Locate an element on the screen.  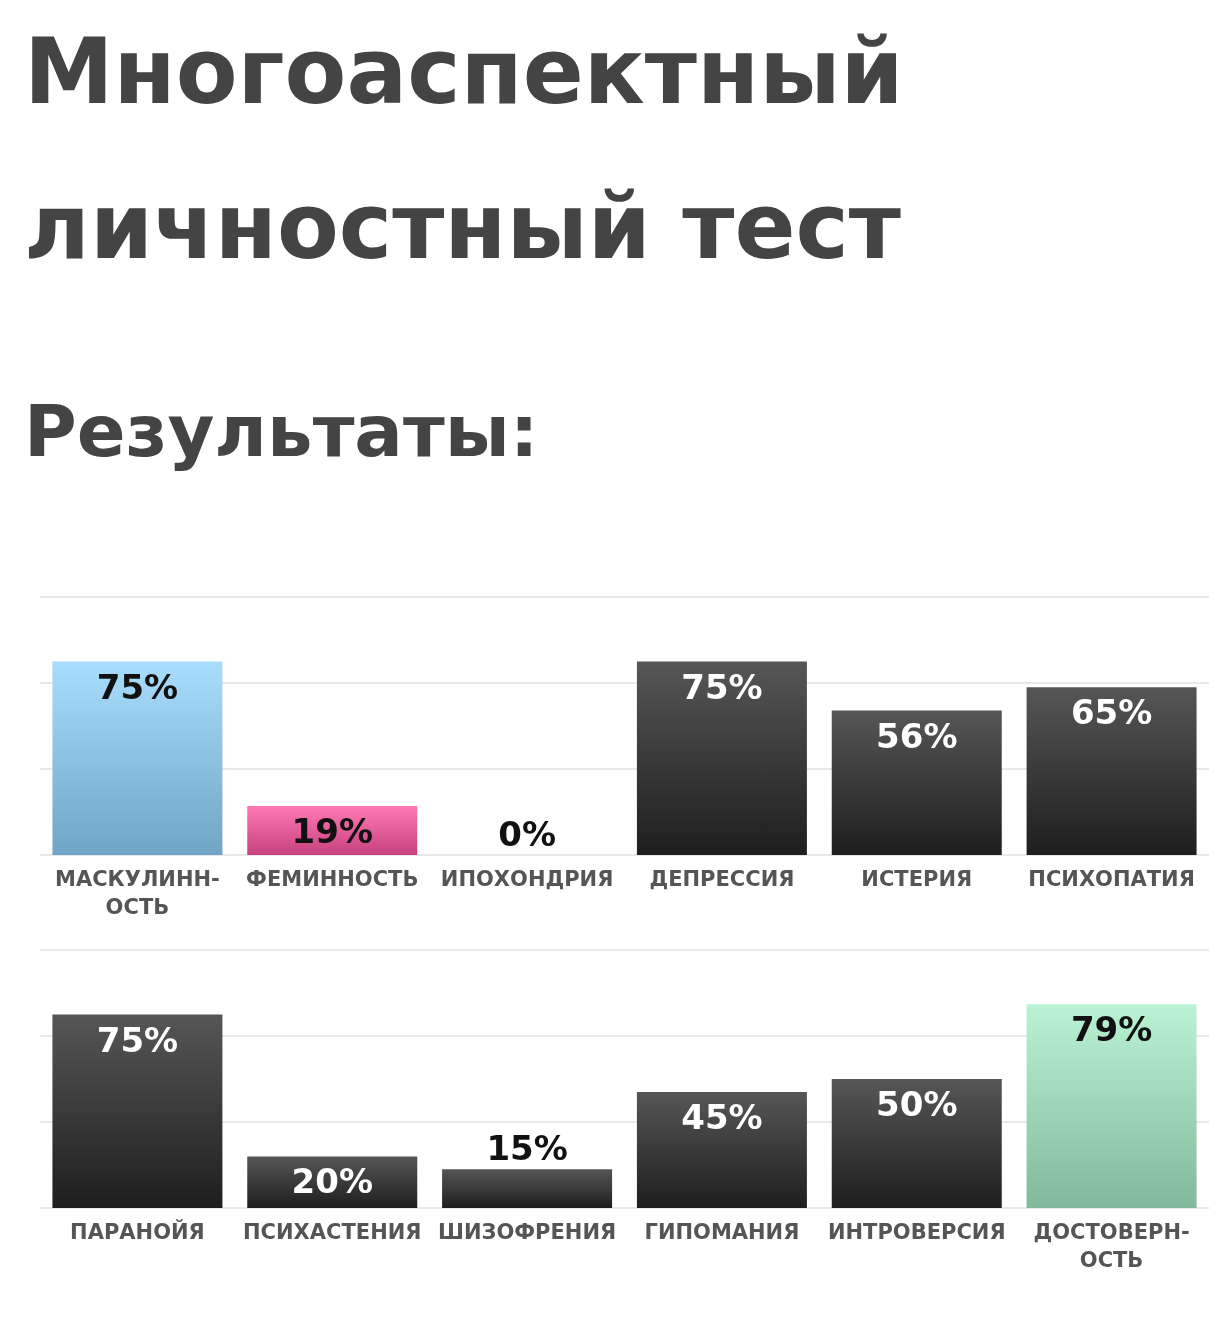
data-label: 79% is located at coordinates (1111, 1029).